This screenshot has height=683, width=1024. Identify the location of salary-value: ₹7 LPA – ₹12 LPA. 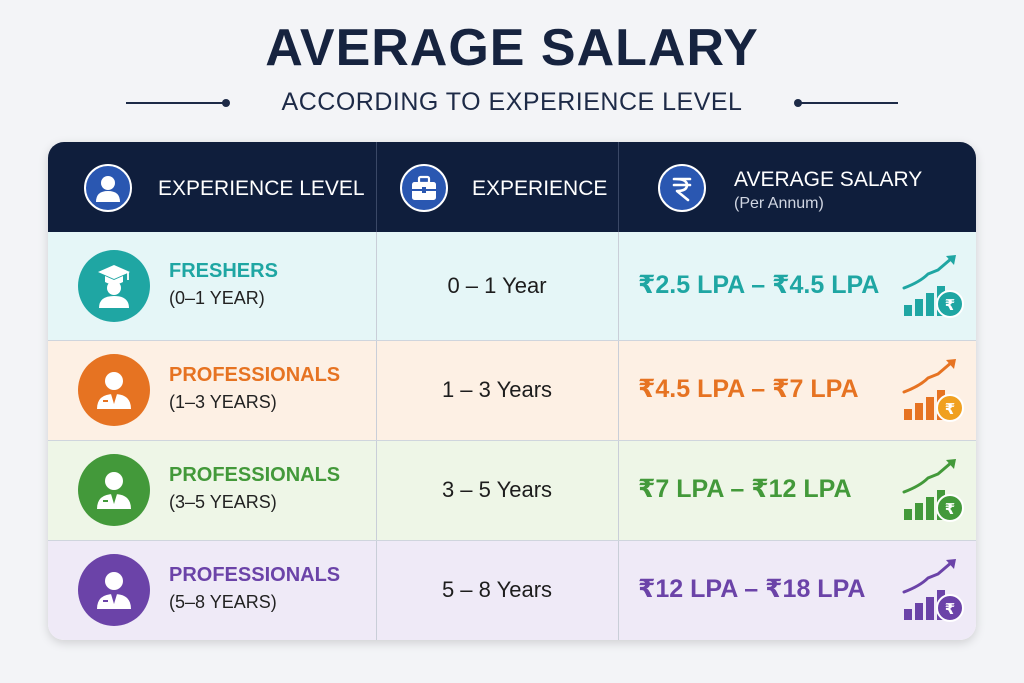
(745, 489).